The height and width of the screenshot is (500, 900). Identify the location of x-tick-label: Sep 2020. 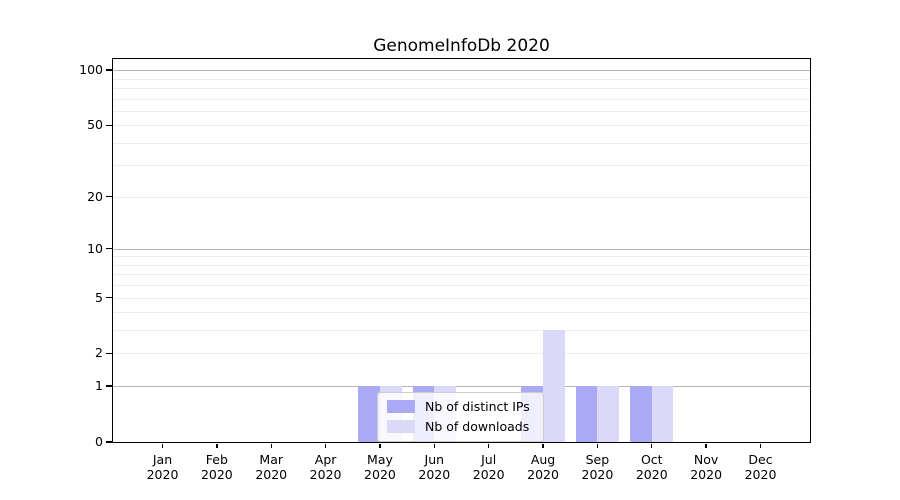
(597, 467).